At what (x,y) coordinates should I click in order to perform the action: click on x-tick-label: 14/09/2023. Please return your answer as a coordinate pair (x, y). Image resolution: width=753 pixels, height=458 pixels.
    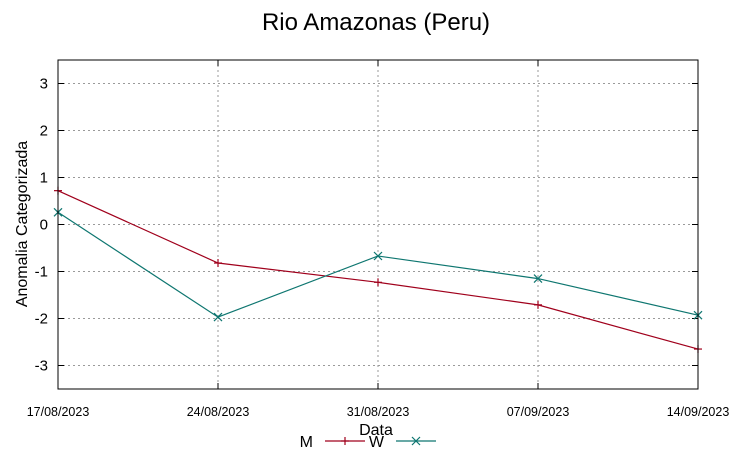
    Looking at the image, I should click on (698, 412).